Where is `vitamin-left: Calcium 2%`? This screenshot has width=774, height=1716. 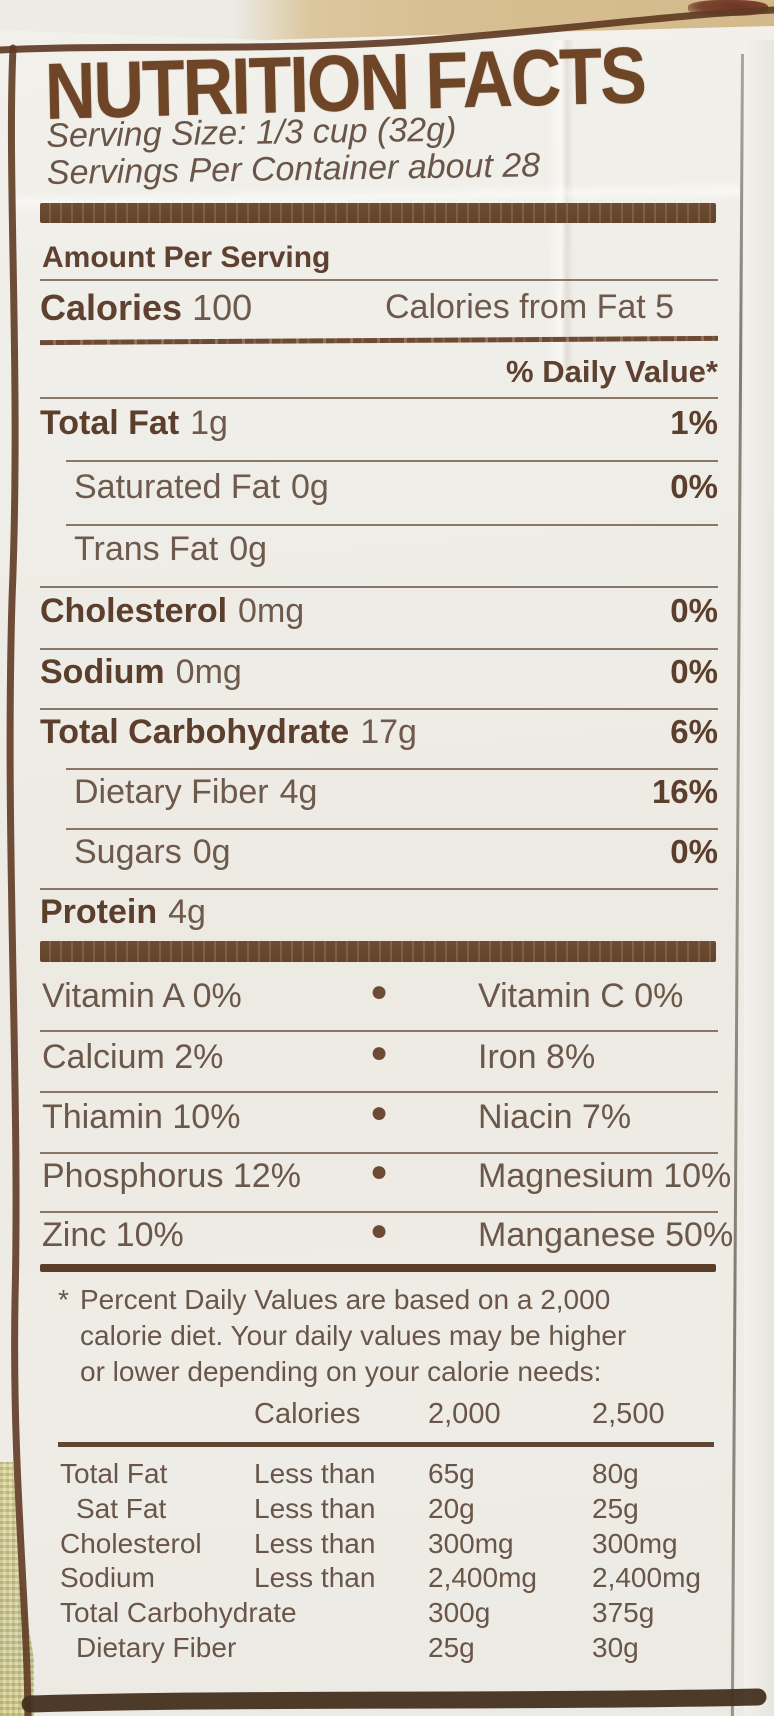 vitamin-left: Calcium 2% is located at coordinates (133, 1057).